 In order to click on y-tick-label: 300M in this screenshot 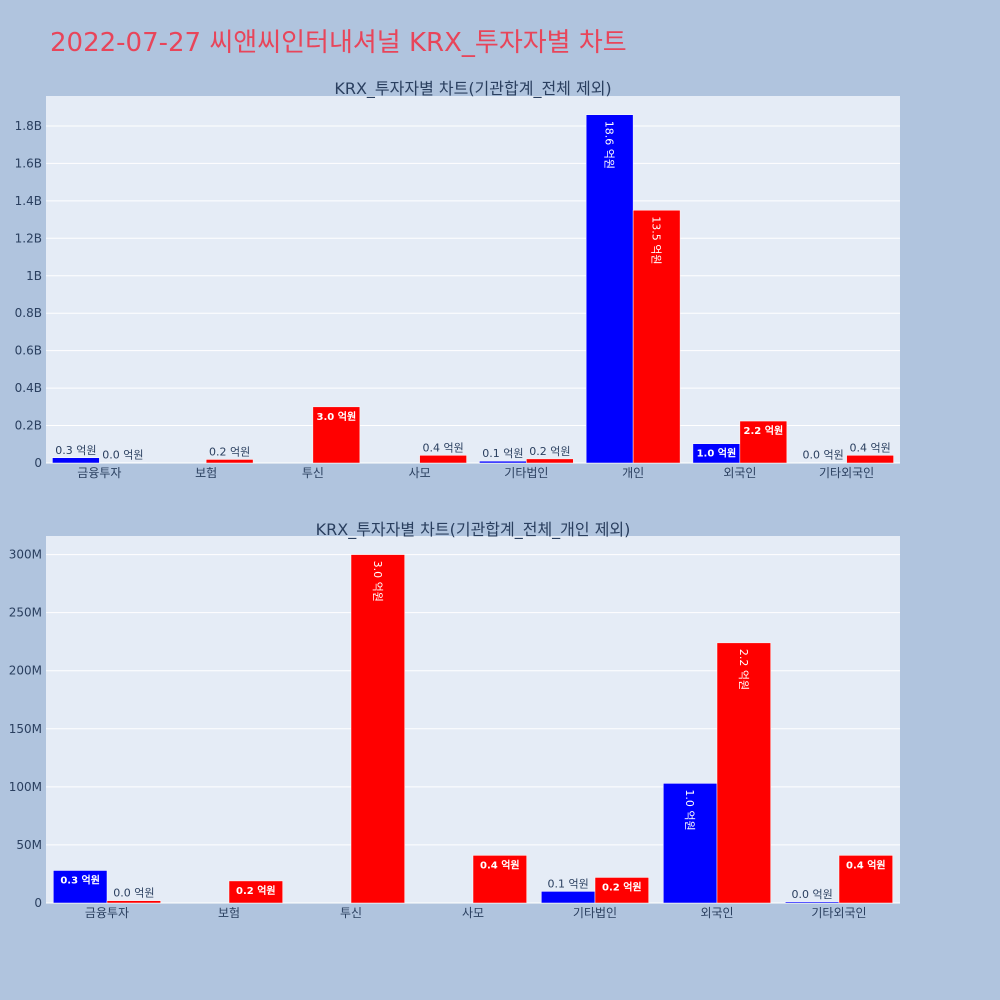, I will do `click(25, 555)`.